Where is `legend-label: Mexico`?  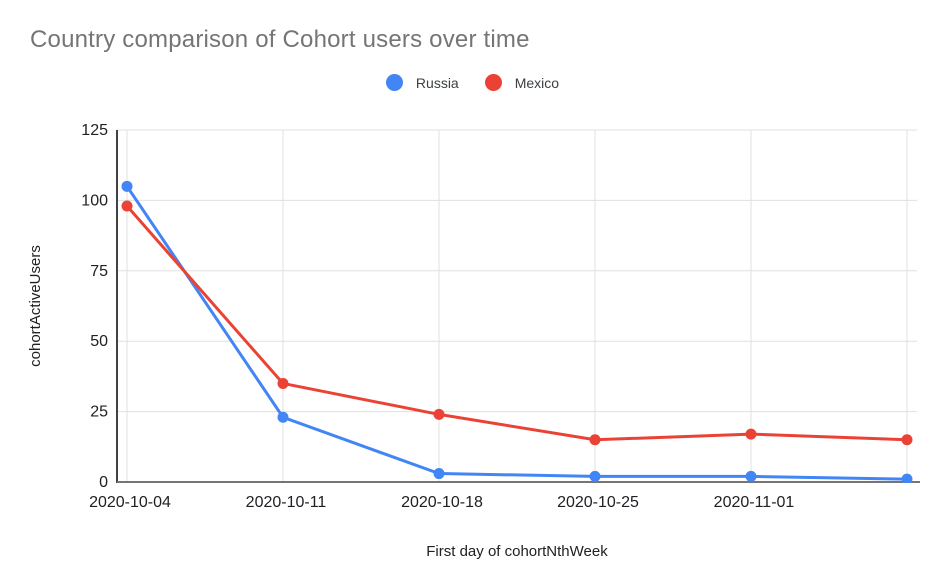 legend-label: Mexico is located at coordinates (537, 82).